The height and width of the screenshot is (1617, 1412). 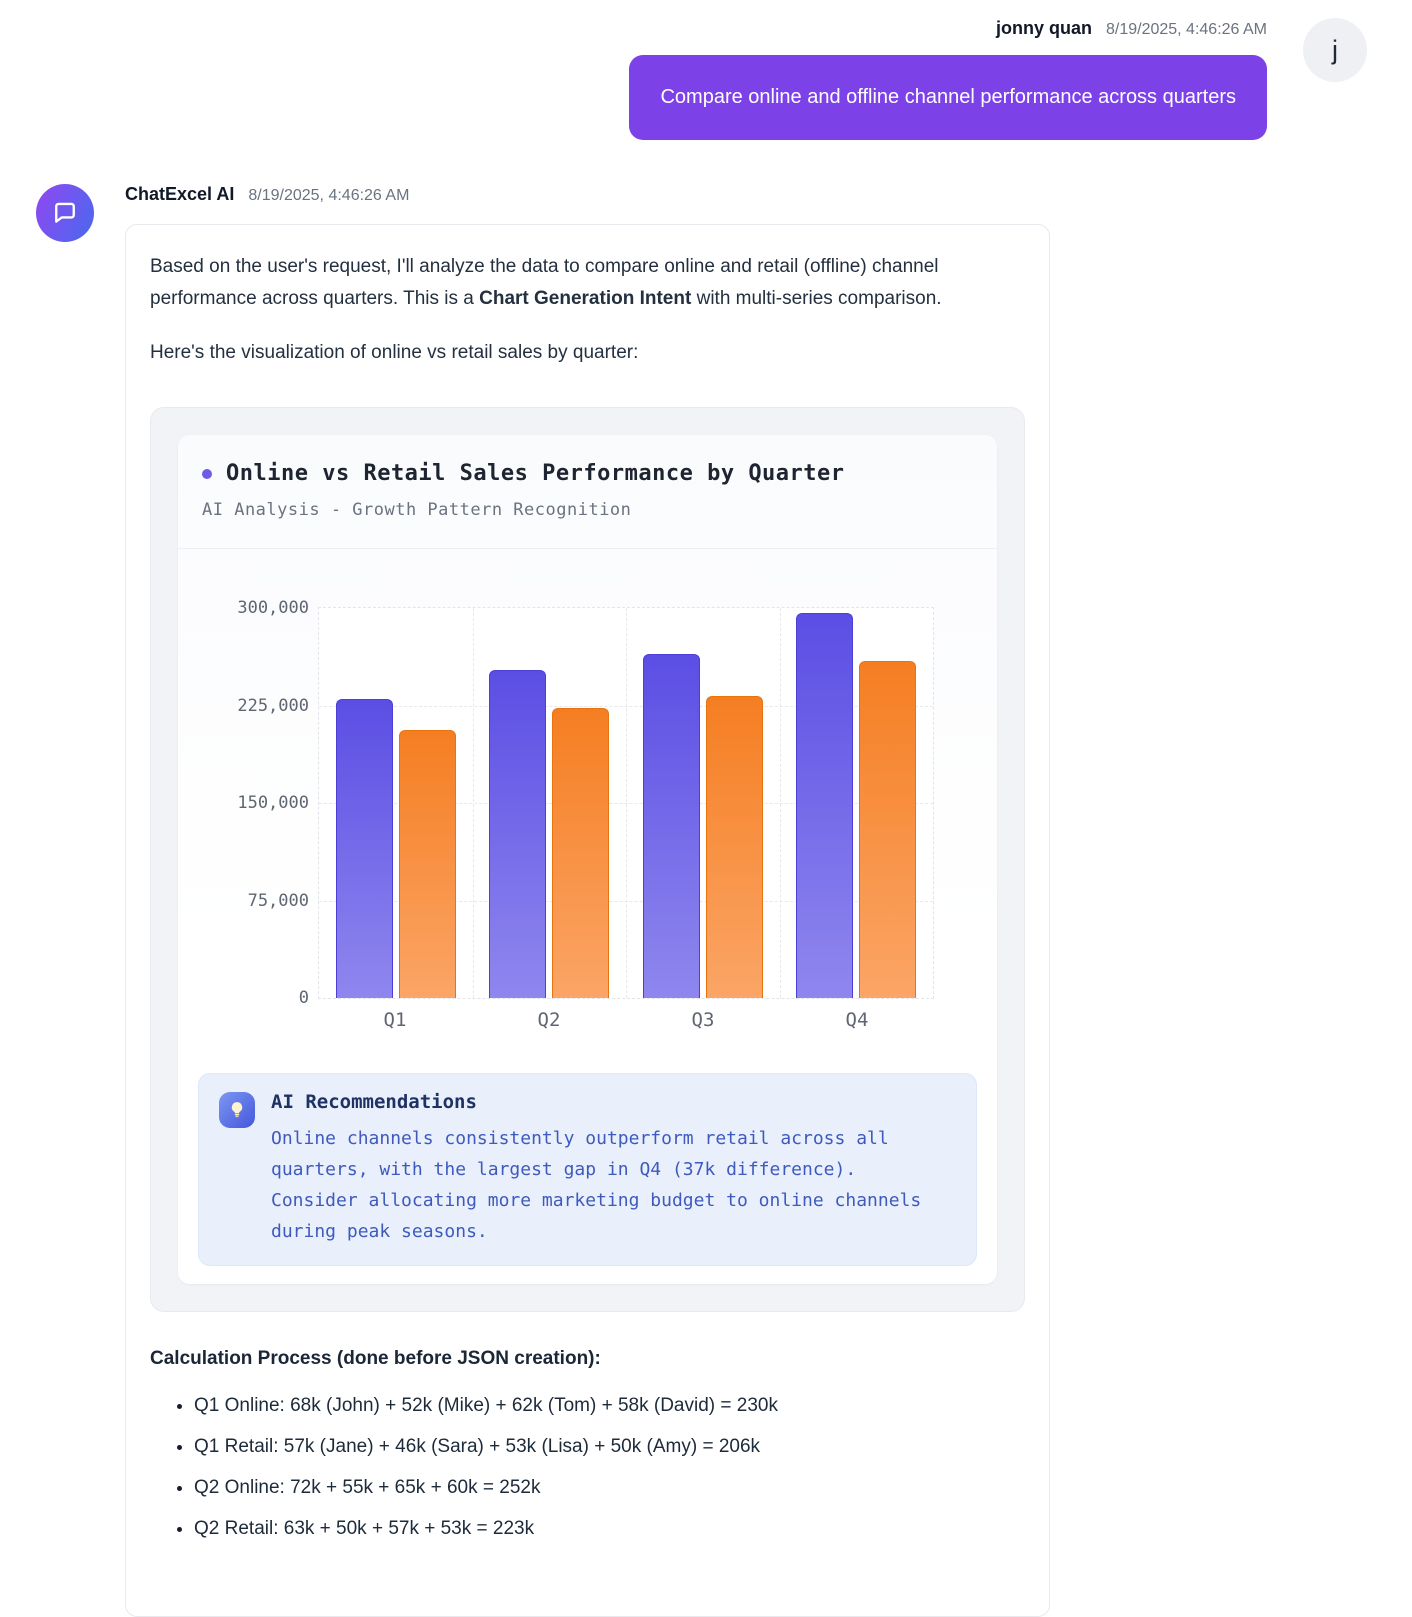 I want to click on assistant-meta-row: ChatExcel AI 8/19/2025, 4:46:26 AM, so click(x=587, y=194).